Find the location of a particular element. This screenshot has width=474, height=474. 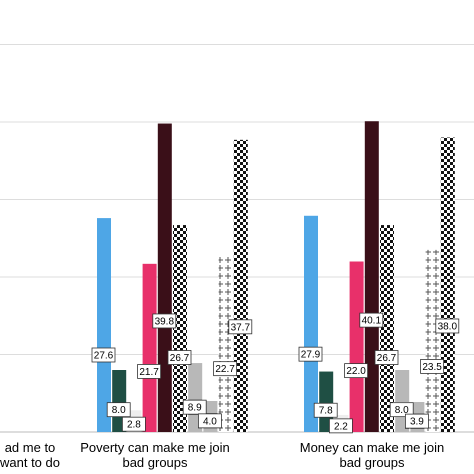

data-label-text: 8.9 is located at coordinates (195, 408).